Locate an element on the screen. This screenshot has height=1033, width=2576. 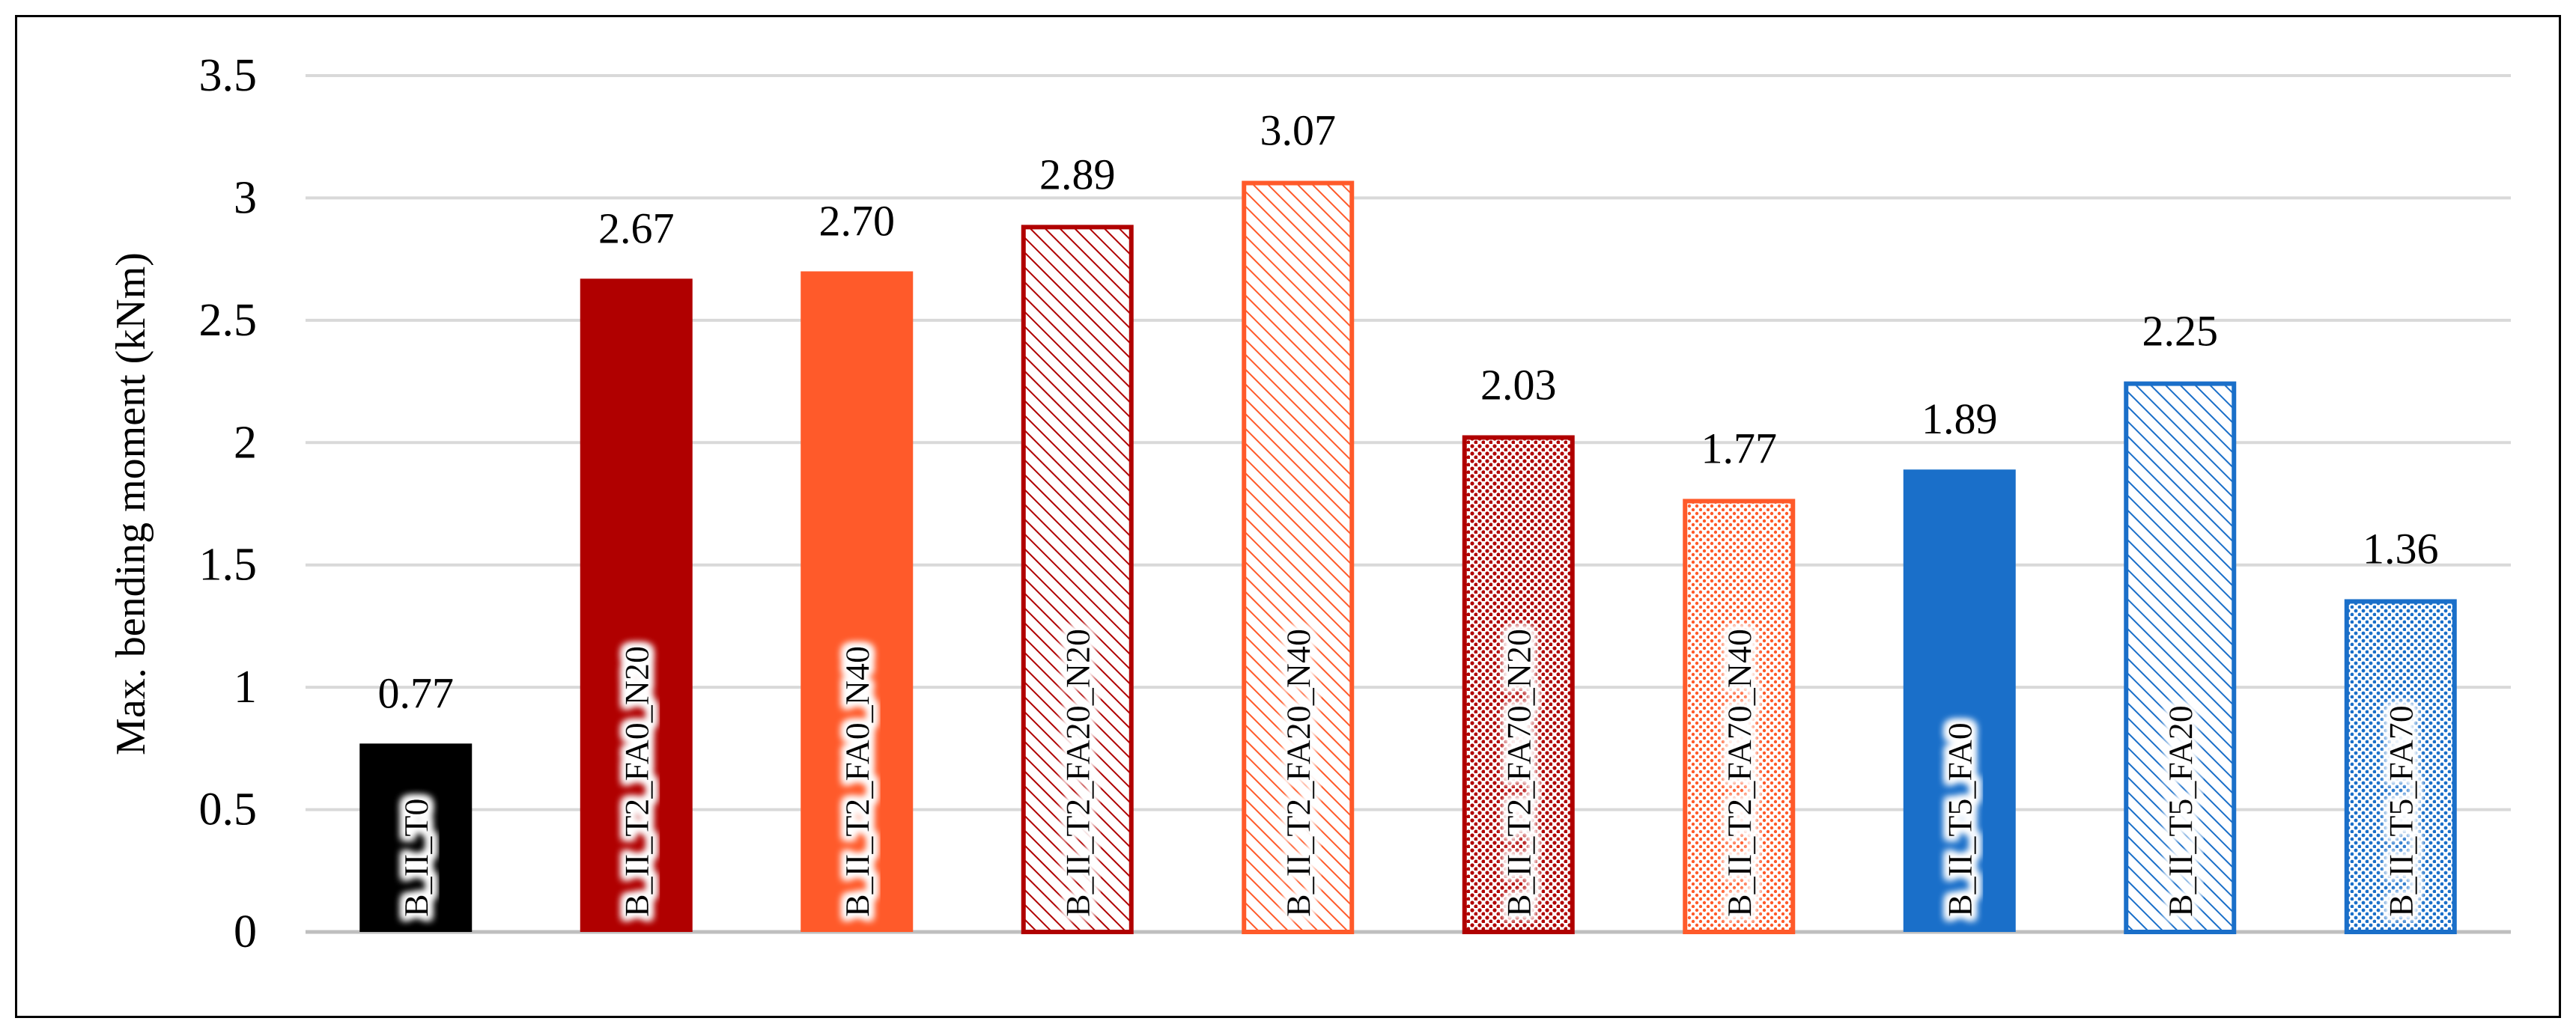
category-label-b-ii-t5-fa0: B_II_T5_FA0 is located at coordinates (1960, 819).